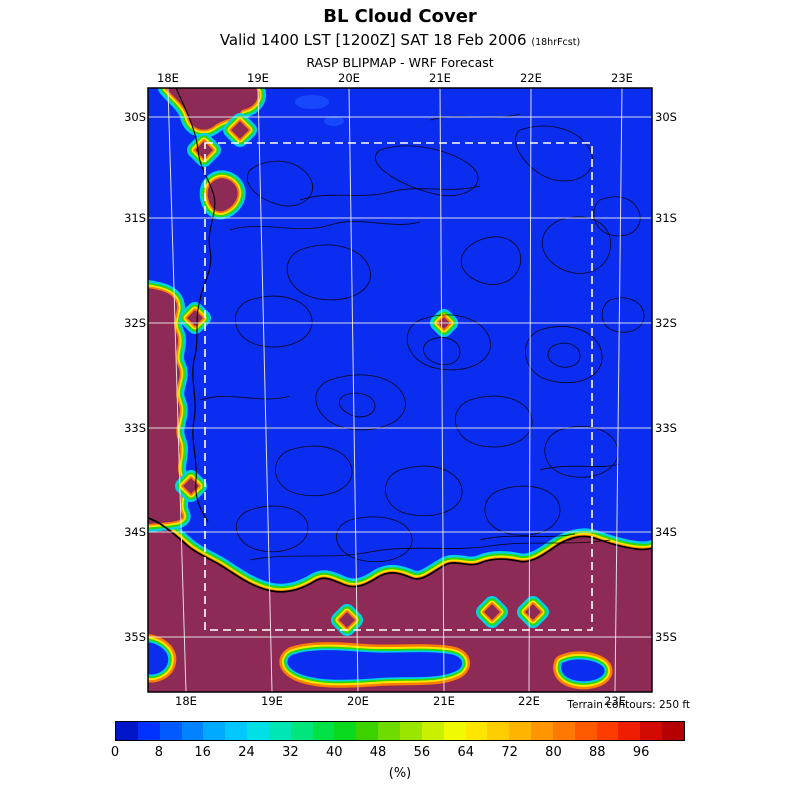  What do you see at coordinates (246, 752) in the screenshot?
I see `colorbar-tick: 24` at bounding box center [246, 752].